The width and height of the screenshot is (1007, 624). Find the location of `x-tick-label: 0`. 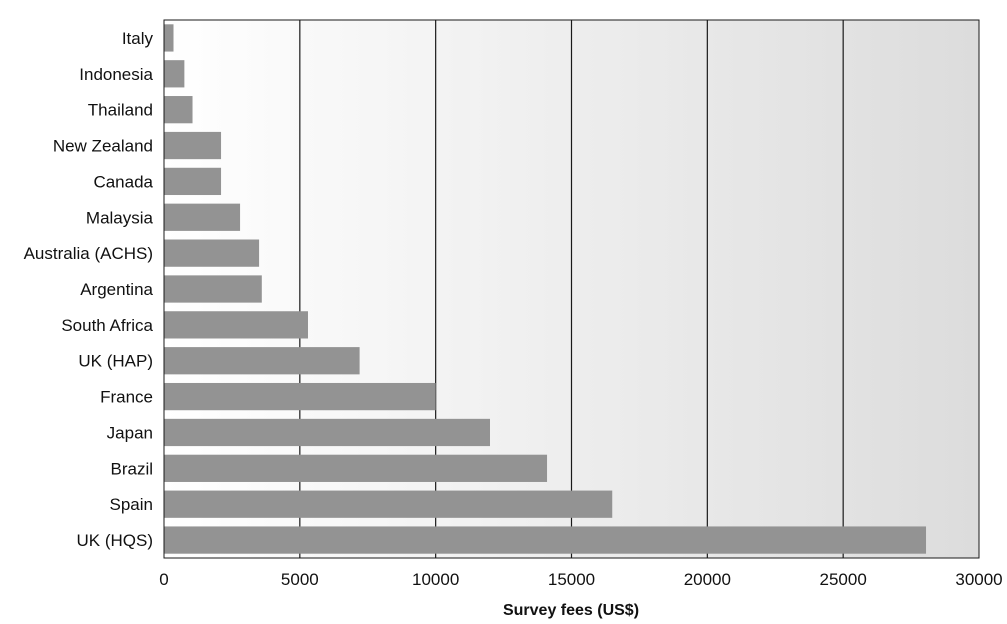

x-tick-label: 0 is located at coordinates (163, 579).